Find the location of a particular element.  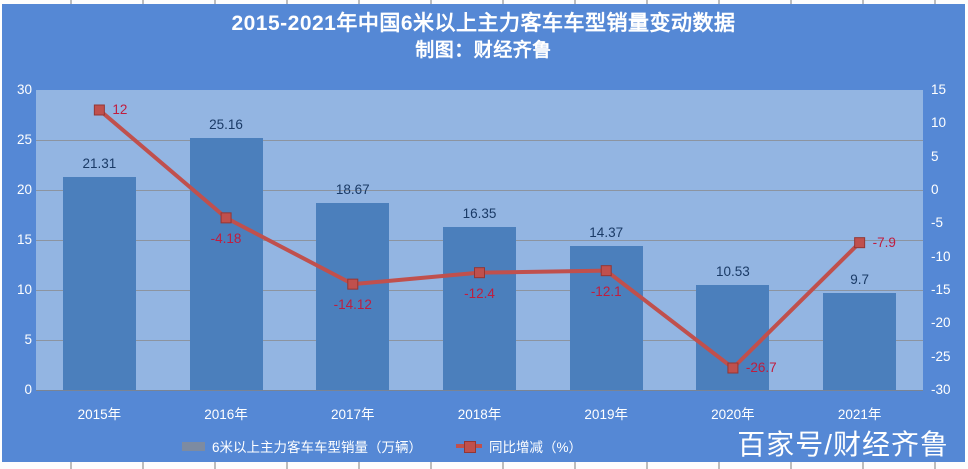

right-axis-tick: -30 is located at coordinates (941, 389).